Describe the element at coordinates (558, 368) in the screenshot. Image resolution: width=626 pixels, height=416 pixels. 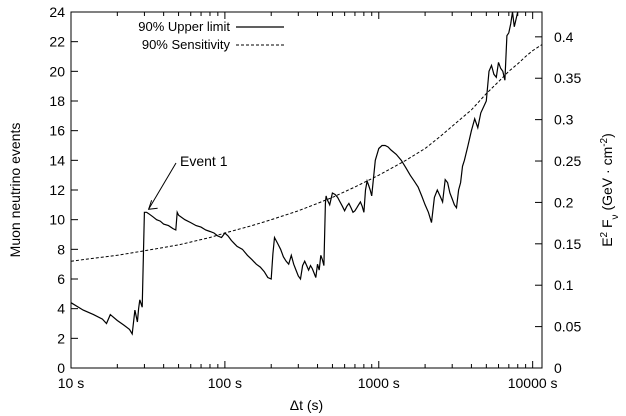
I see `y-right-tick-label: 0` at that location.